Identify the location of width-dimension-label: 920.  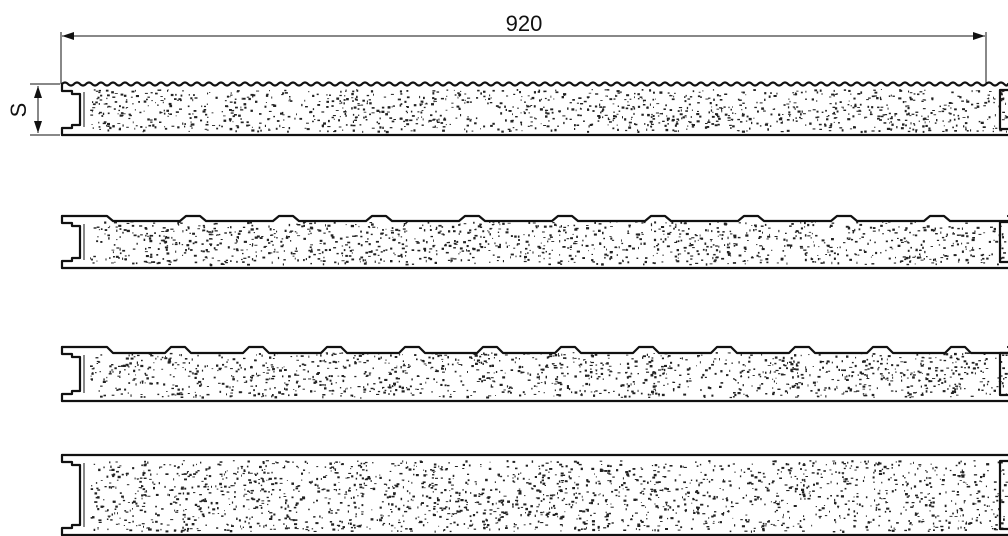
(524, 23).